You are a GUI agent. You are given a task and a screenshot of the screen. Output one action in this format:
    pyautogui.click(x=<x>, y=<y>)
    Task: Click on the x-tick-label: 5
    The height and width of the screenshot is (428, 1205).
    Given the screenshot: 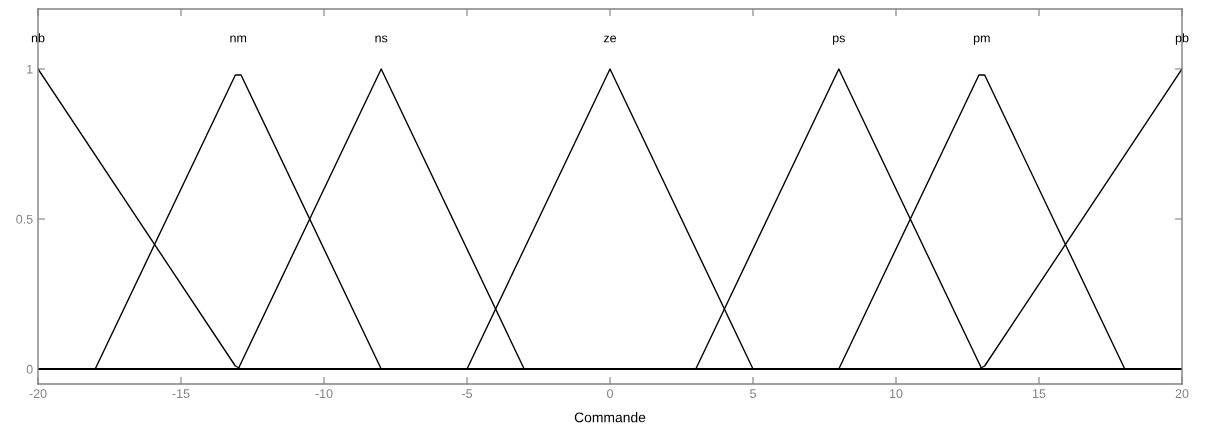 What is the action you would take?
    pyautogui.click(x=753, y=394)
    